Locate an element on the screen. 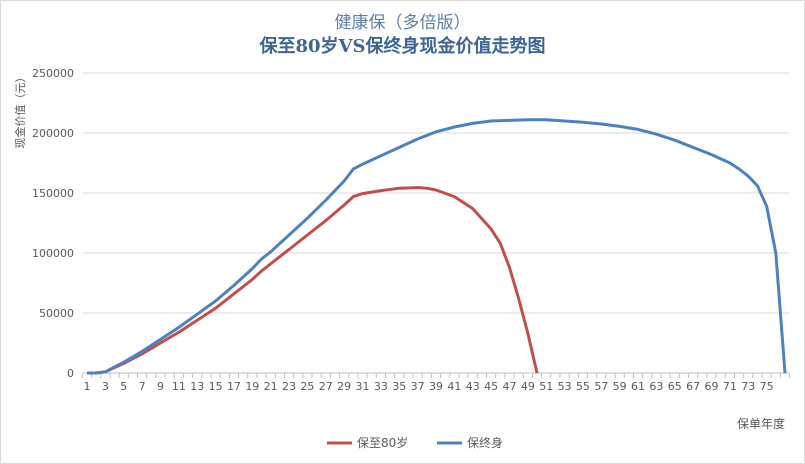 The image size is (805, 464). x-tick-label: 41 is located at coordinates (454, 386).